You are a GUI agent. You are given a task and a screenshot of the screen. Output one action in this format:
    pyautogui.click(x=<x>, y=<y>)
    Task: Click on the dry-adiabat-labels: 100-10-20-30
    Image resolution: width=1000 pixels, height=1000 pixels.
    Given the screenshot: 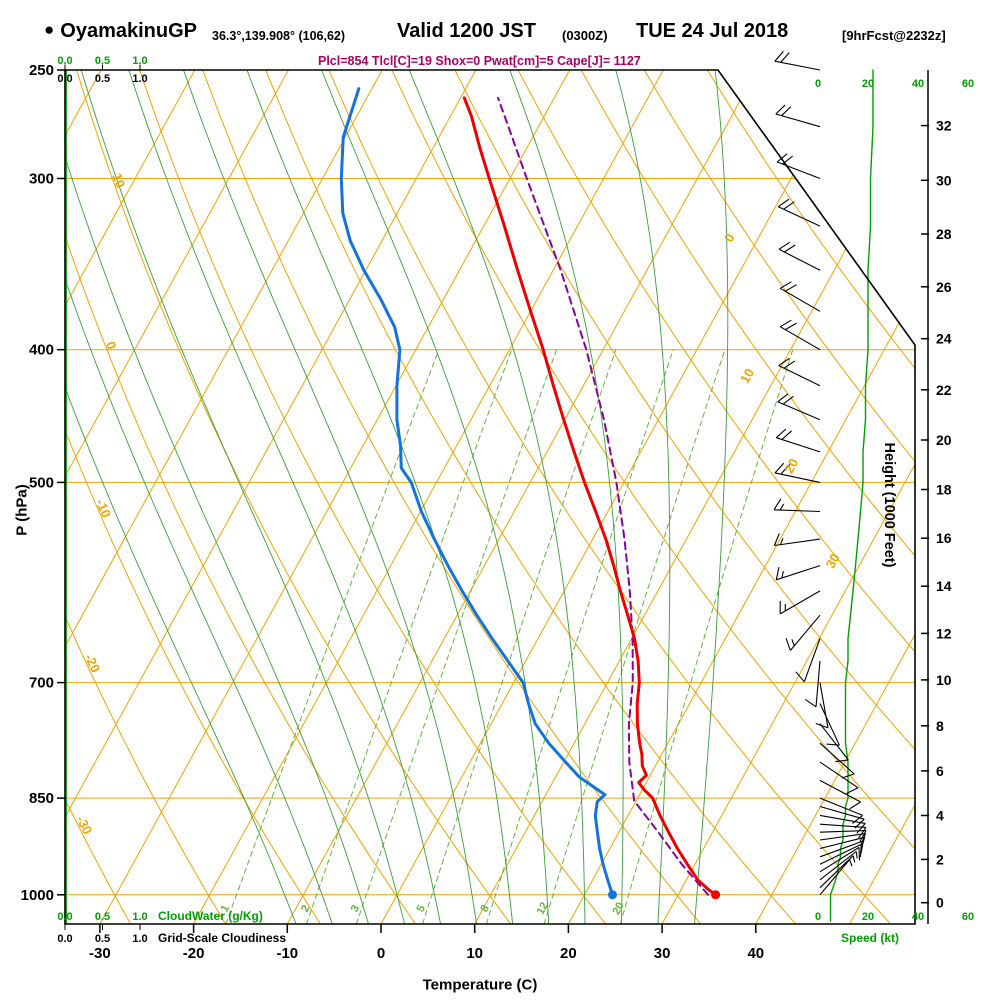 What is the action you would take?
    pyautogui.click(x=100, y=504)
    